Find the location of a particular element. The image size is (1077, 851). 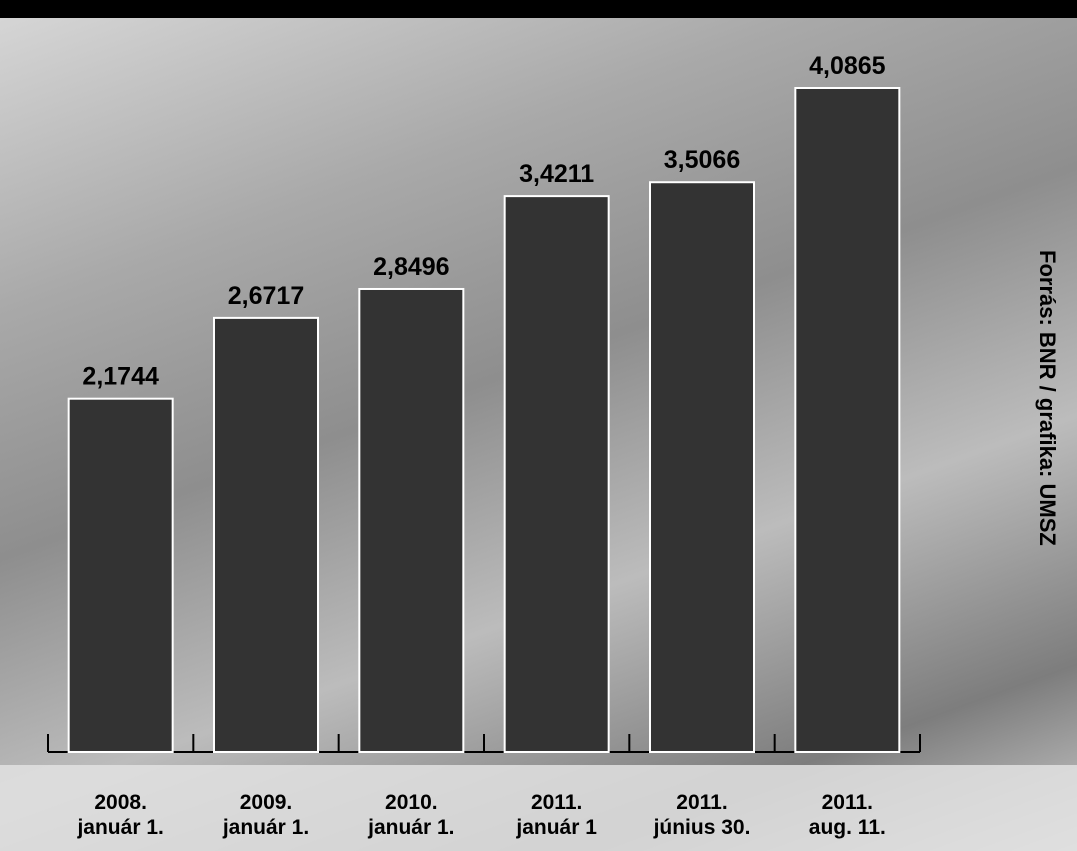

x-tick-label: 2010. január 1. is located at coordinates (411, 815).